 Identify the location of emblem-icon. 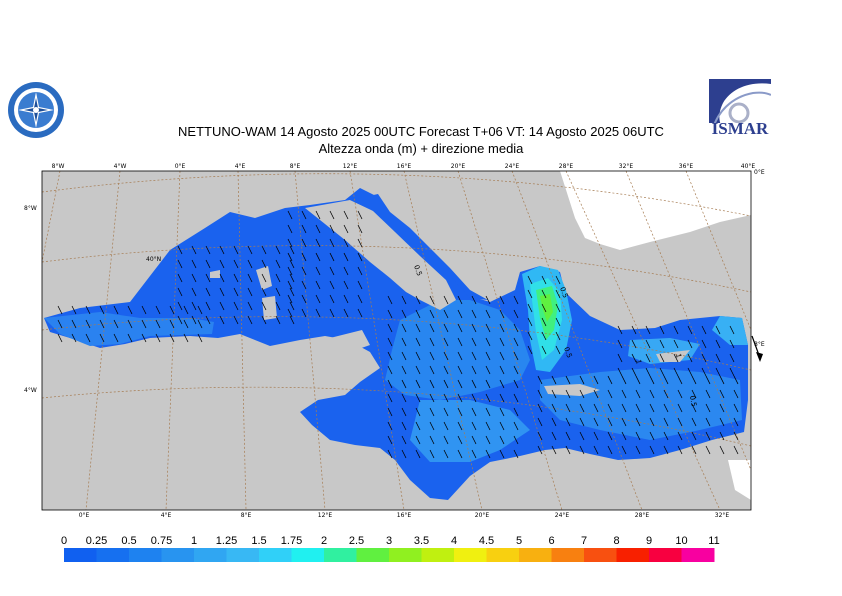
(36, 110).